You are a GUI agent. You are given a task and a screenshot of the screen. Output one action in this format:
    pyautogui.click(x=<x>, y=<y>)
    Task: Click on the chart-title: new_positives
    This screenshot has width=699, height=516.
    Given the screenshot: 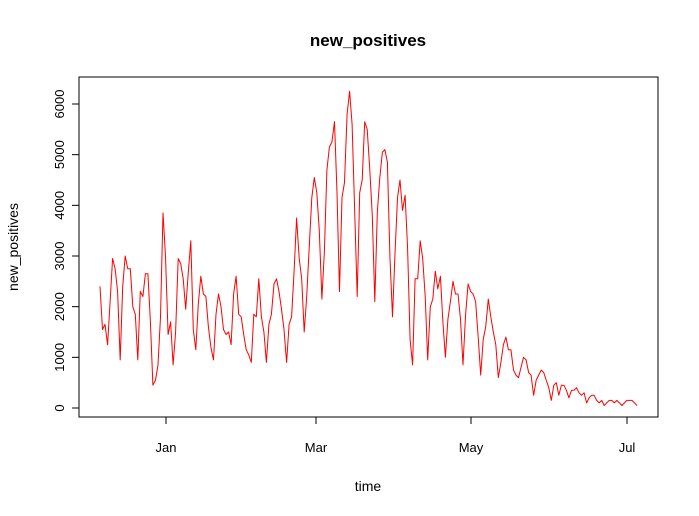 What is the action you would take?
    pyautogui.click(x=368, y=40)
    